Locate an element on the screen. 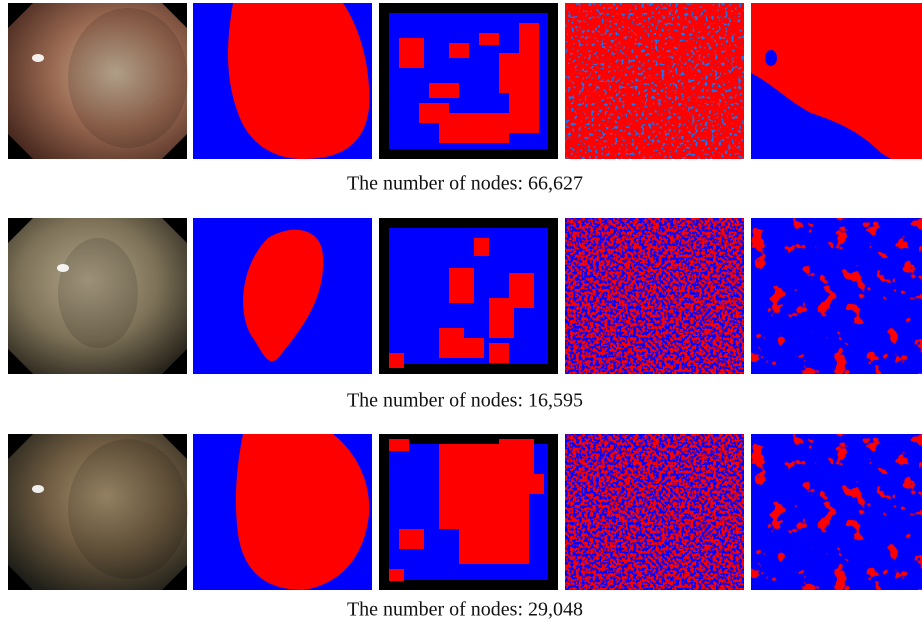  caption: The number of nodes: 16,595 is located at coordinates (465, 401).